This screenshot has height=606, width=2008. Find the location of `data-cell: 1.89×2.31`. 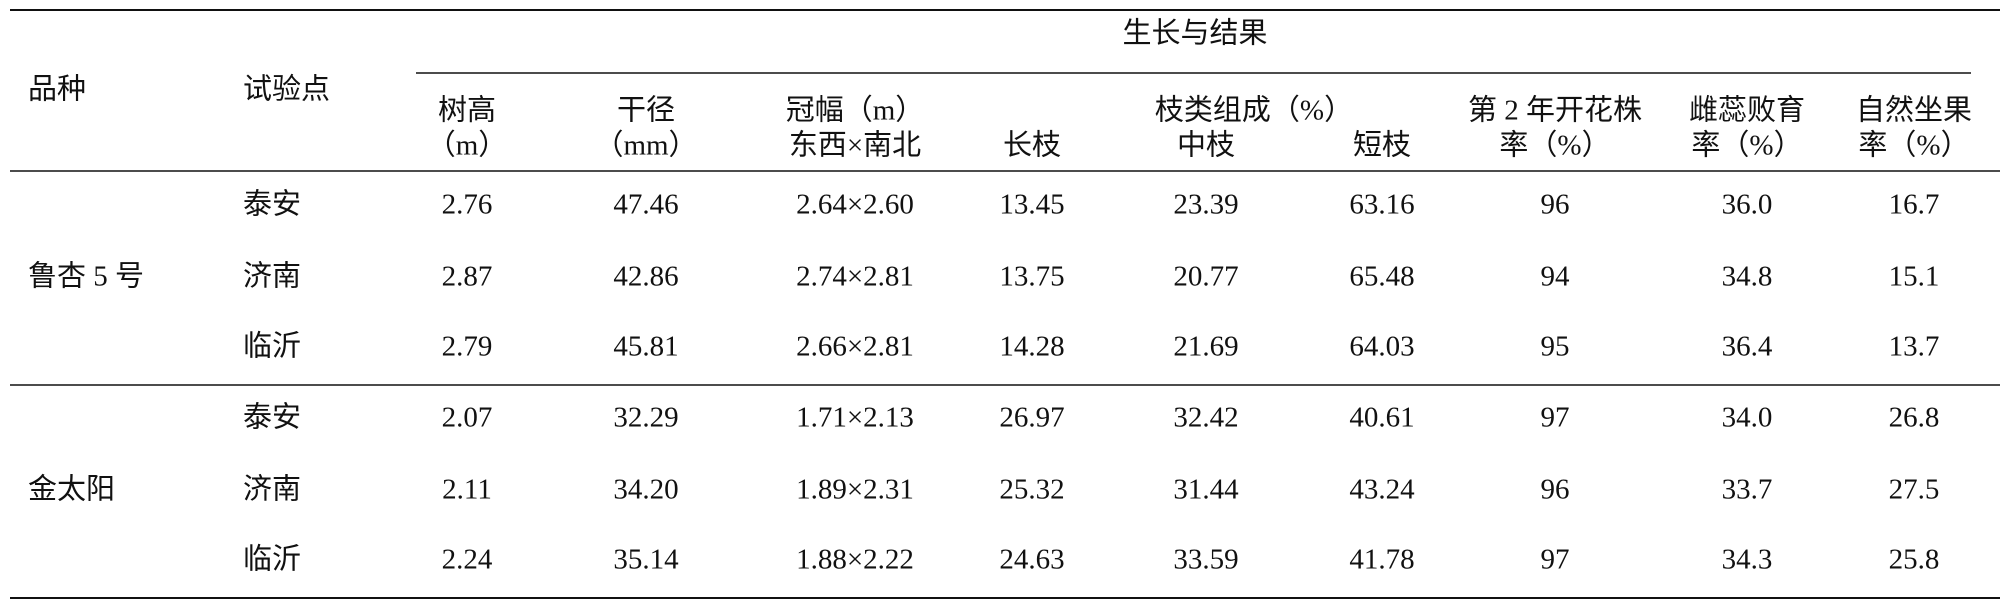

data-cell: 1.89×2.31 is located at coordinates (855, 490).